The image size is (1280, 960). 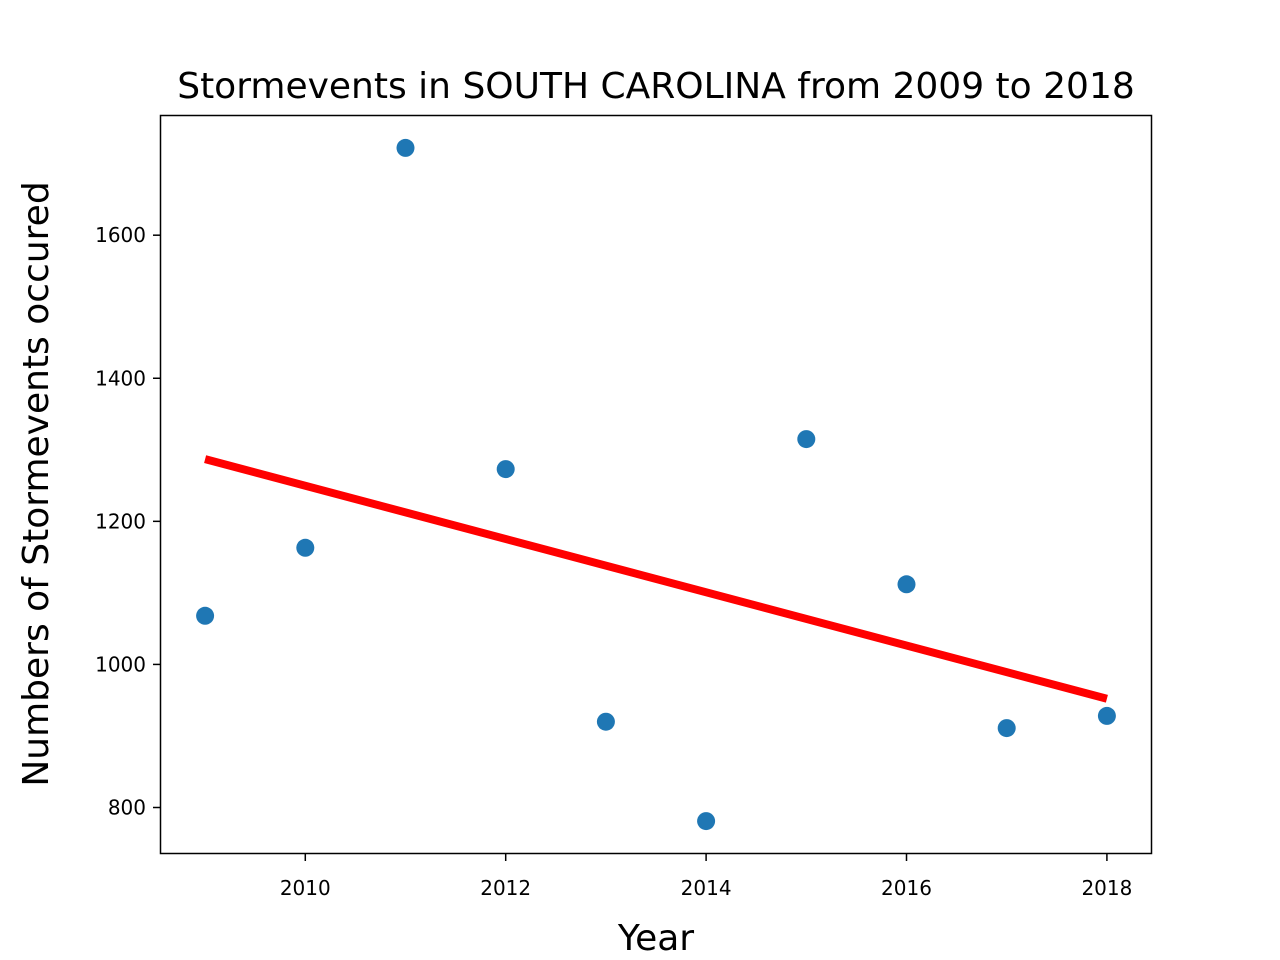 What do you see at coordinates (505, 469) in the screenshot?
I see `data-point-2012` at bounding box center [505, 469].